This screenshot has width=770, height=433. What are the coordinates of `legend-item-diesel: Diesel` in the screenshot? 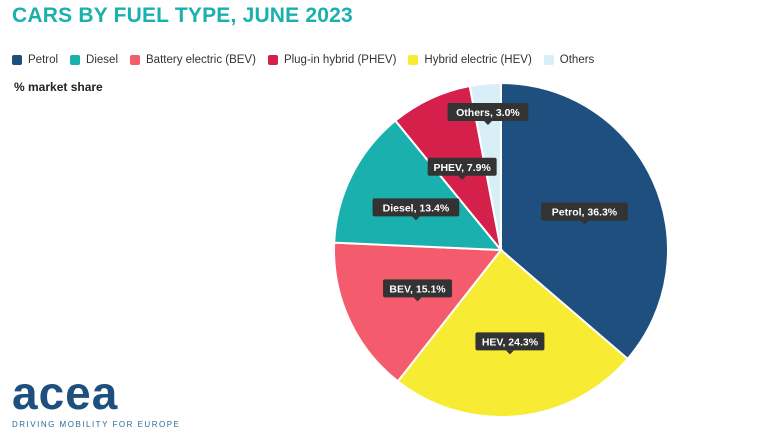 It's located at (94, 60).